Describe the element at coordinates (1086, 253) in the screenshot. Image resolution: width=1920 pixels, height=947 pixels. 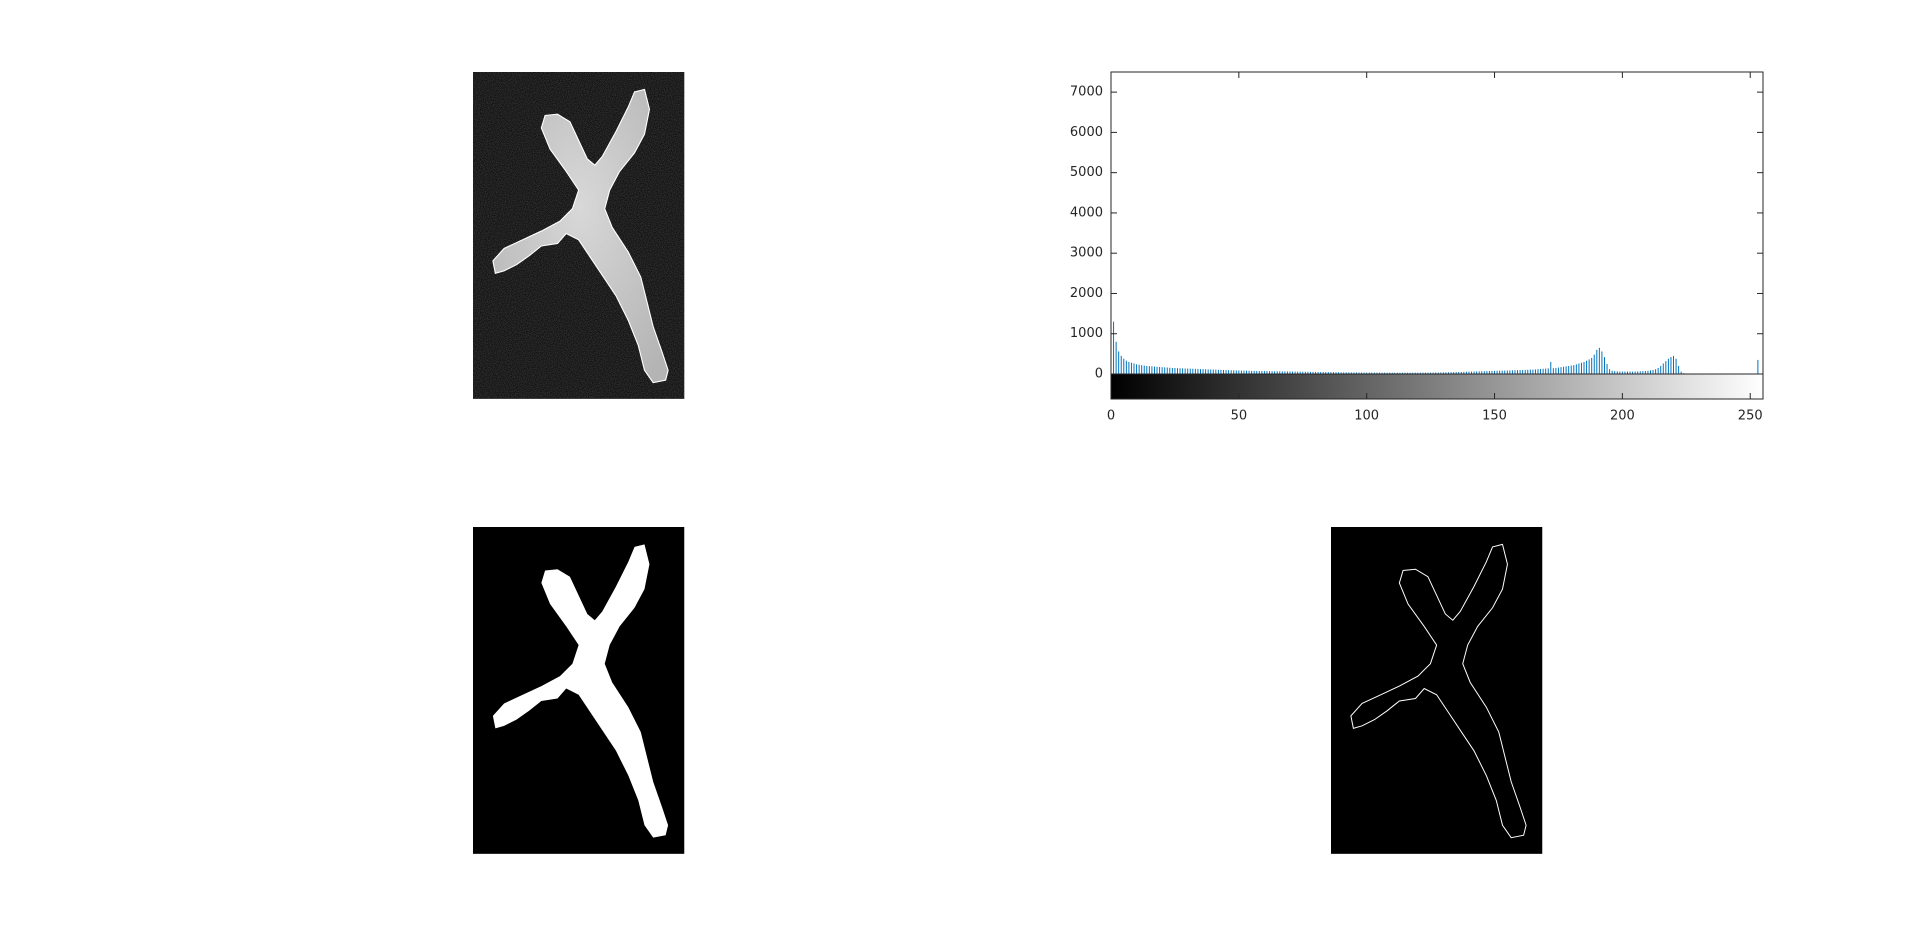
I see `y-tick-label: 3000` at that location.